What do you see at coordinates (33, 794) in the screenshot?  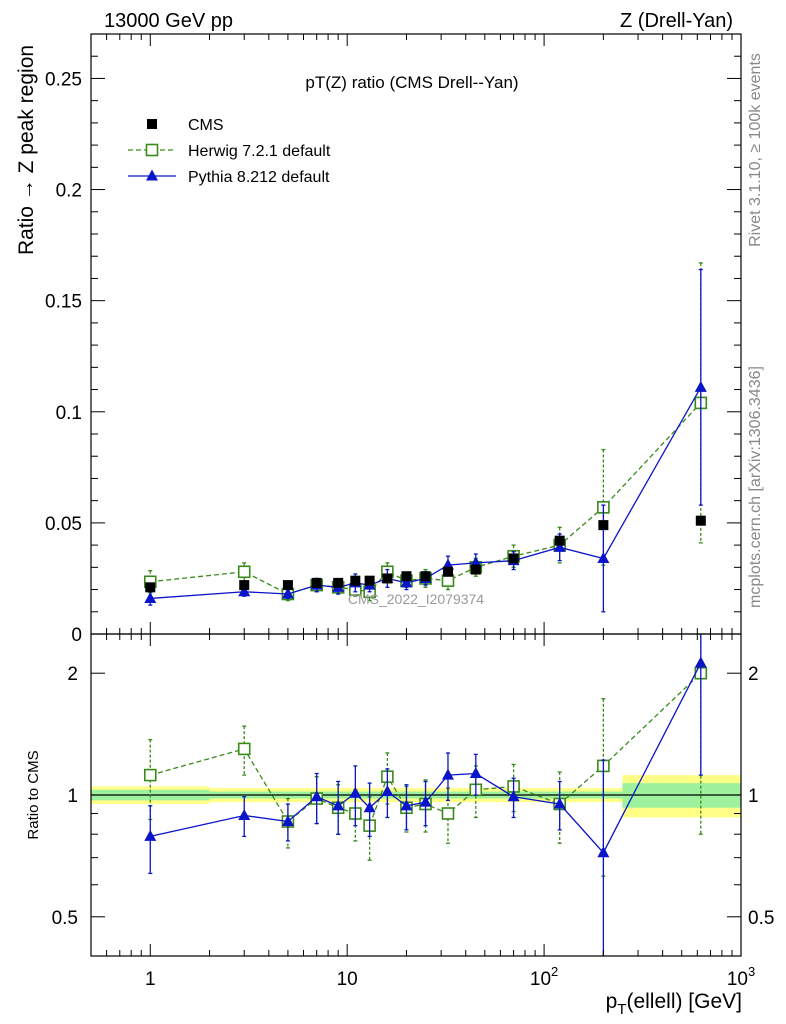 I see `ratio-y-axis-label: Ratio to CMS` at bounding box center [33, 794].